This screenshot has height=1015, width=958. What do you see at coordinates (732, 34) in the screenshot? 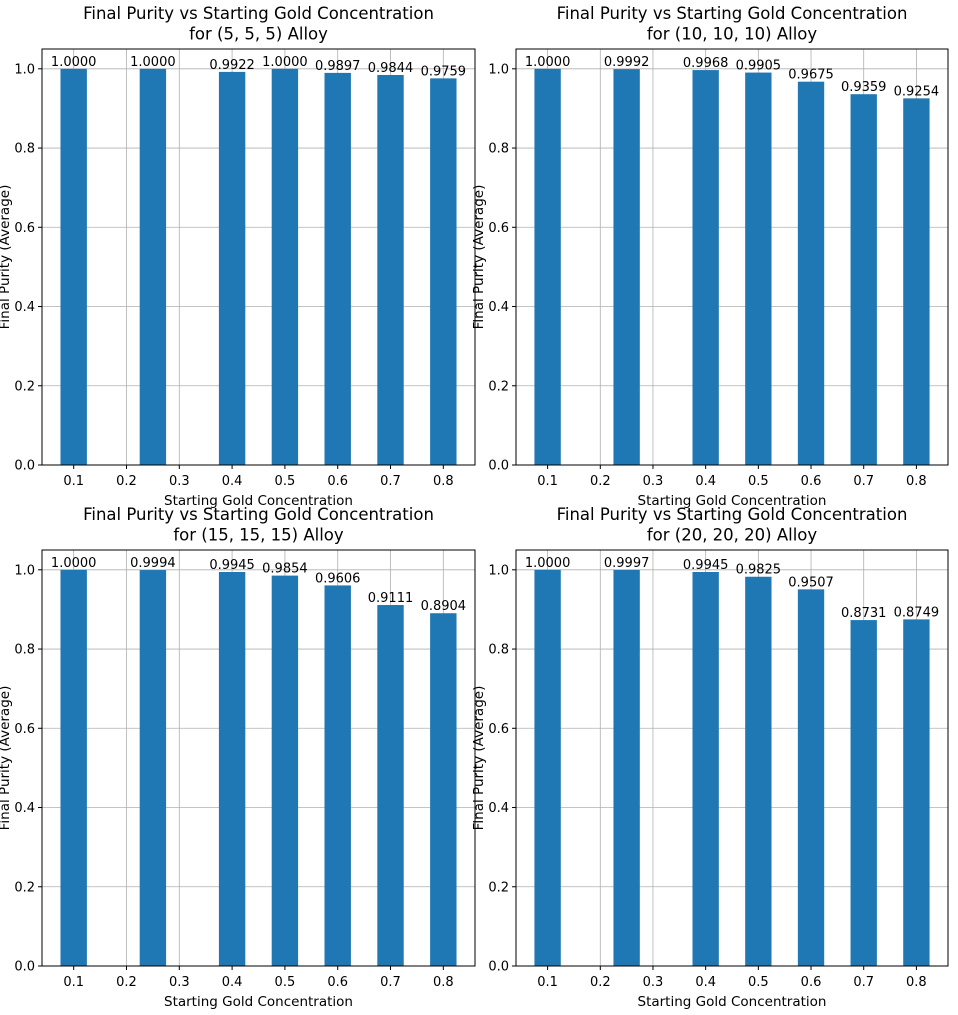
I see `chart-title-line: for (10, 10, 10) Alloy` at bounding box center [732, 34].